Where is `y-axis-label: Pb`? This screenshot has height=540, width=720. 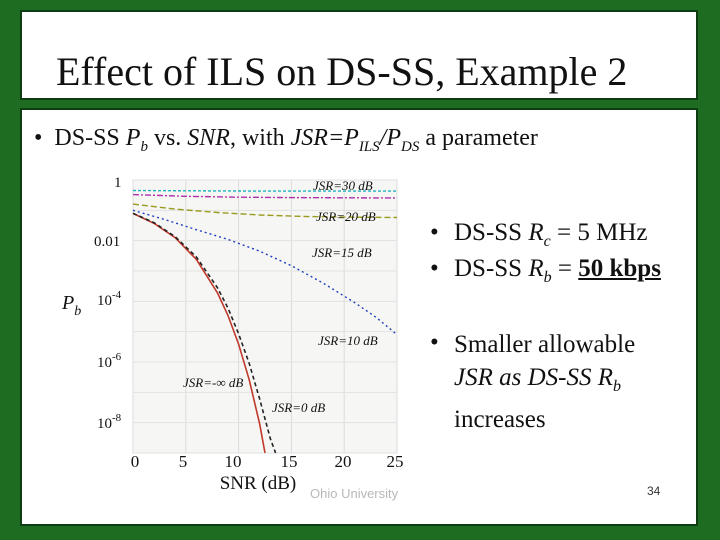
y-axis-label: Pb is located at coordinates (71, 305).